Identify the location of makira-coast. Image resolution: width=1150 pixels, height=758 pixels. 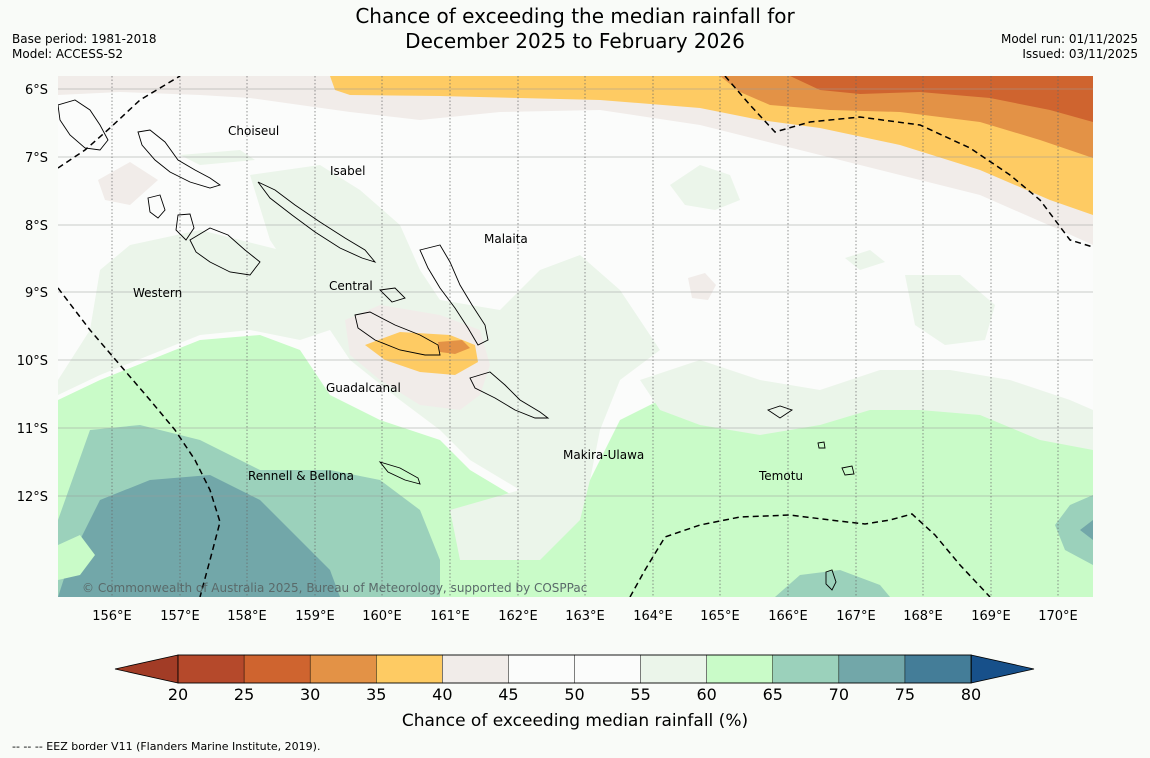
(509, 395).